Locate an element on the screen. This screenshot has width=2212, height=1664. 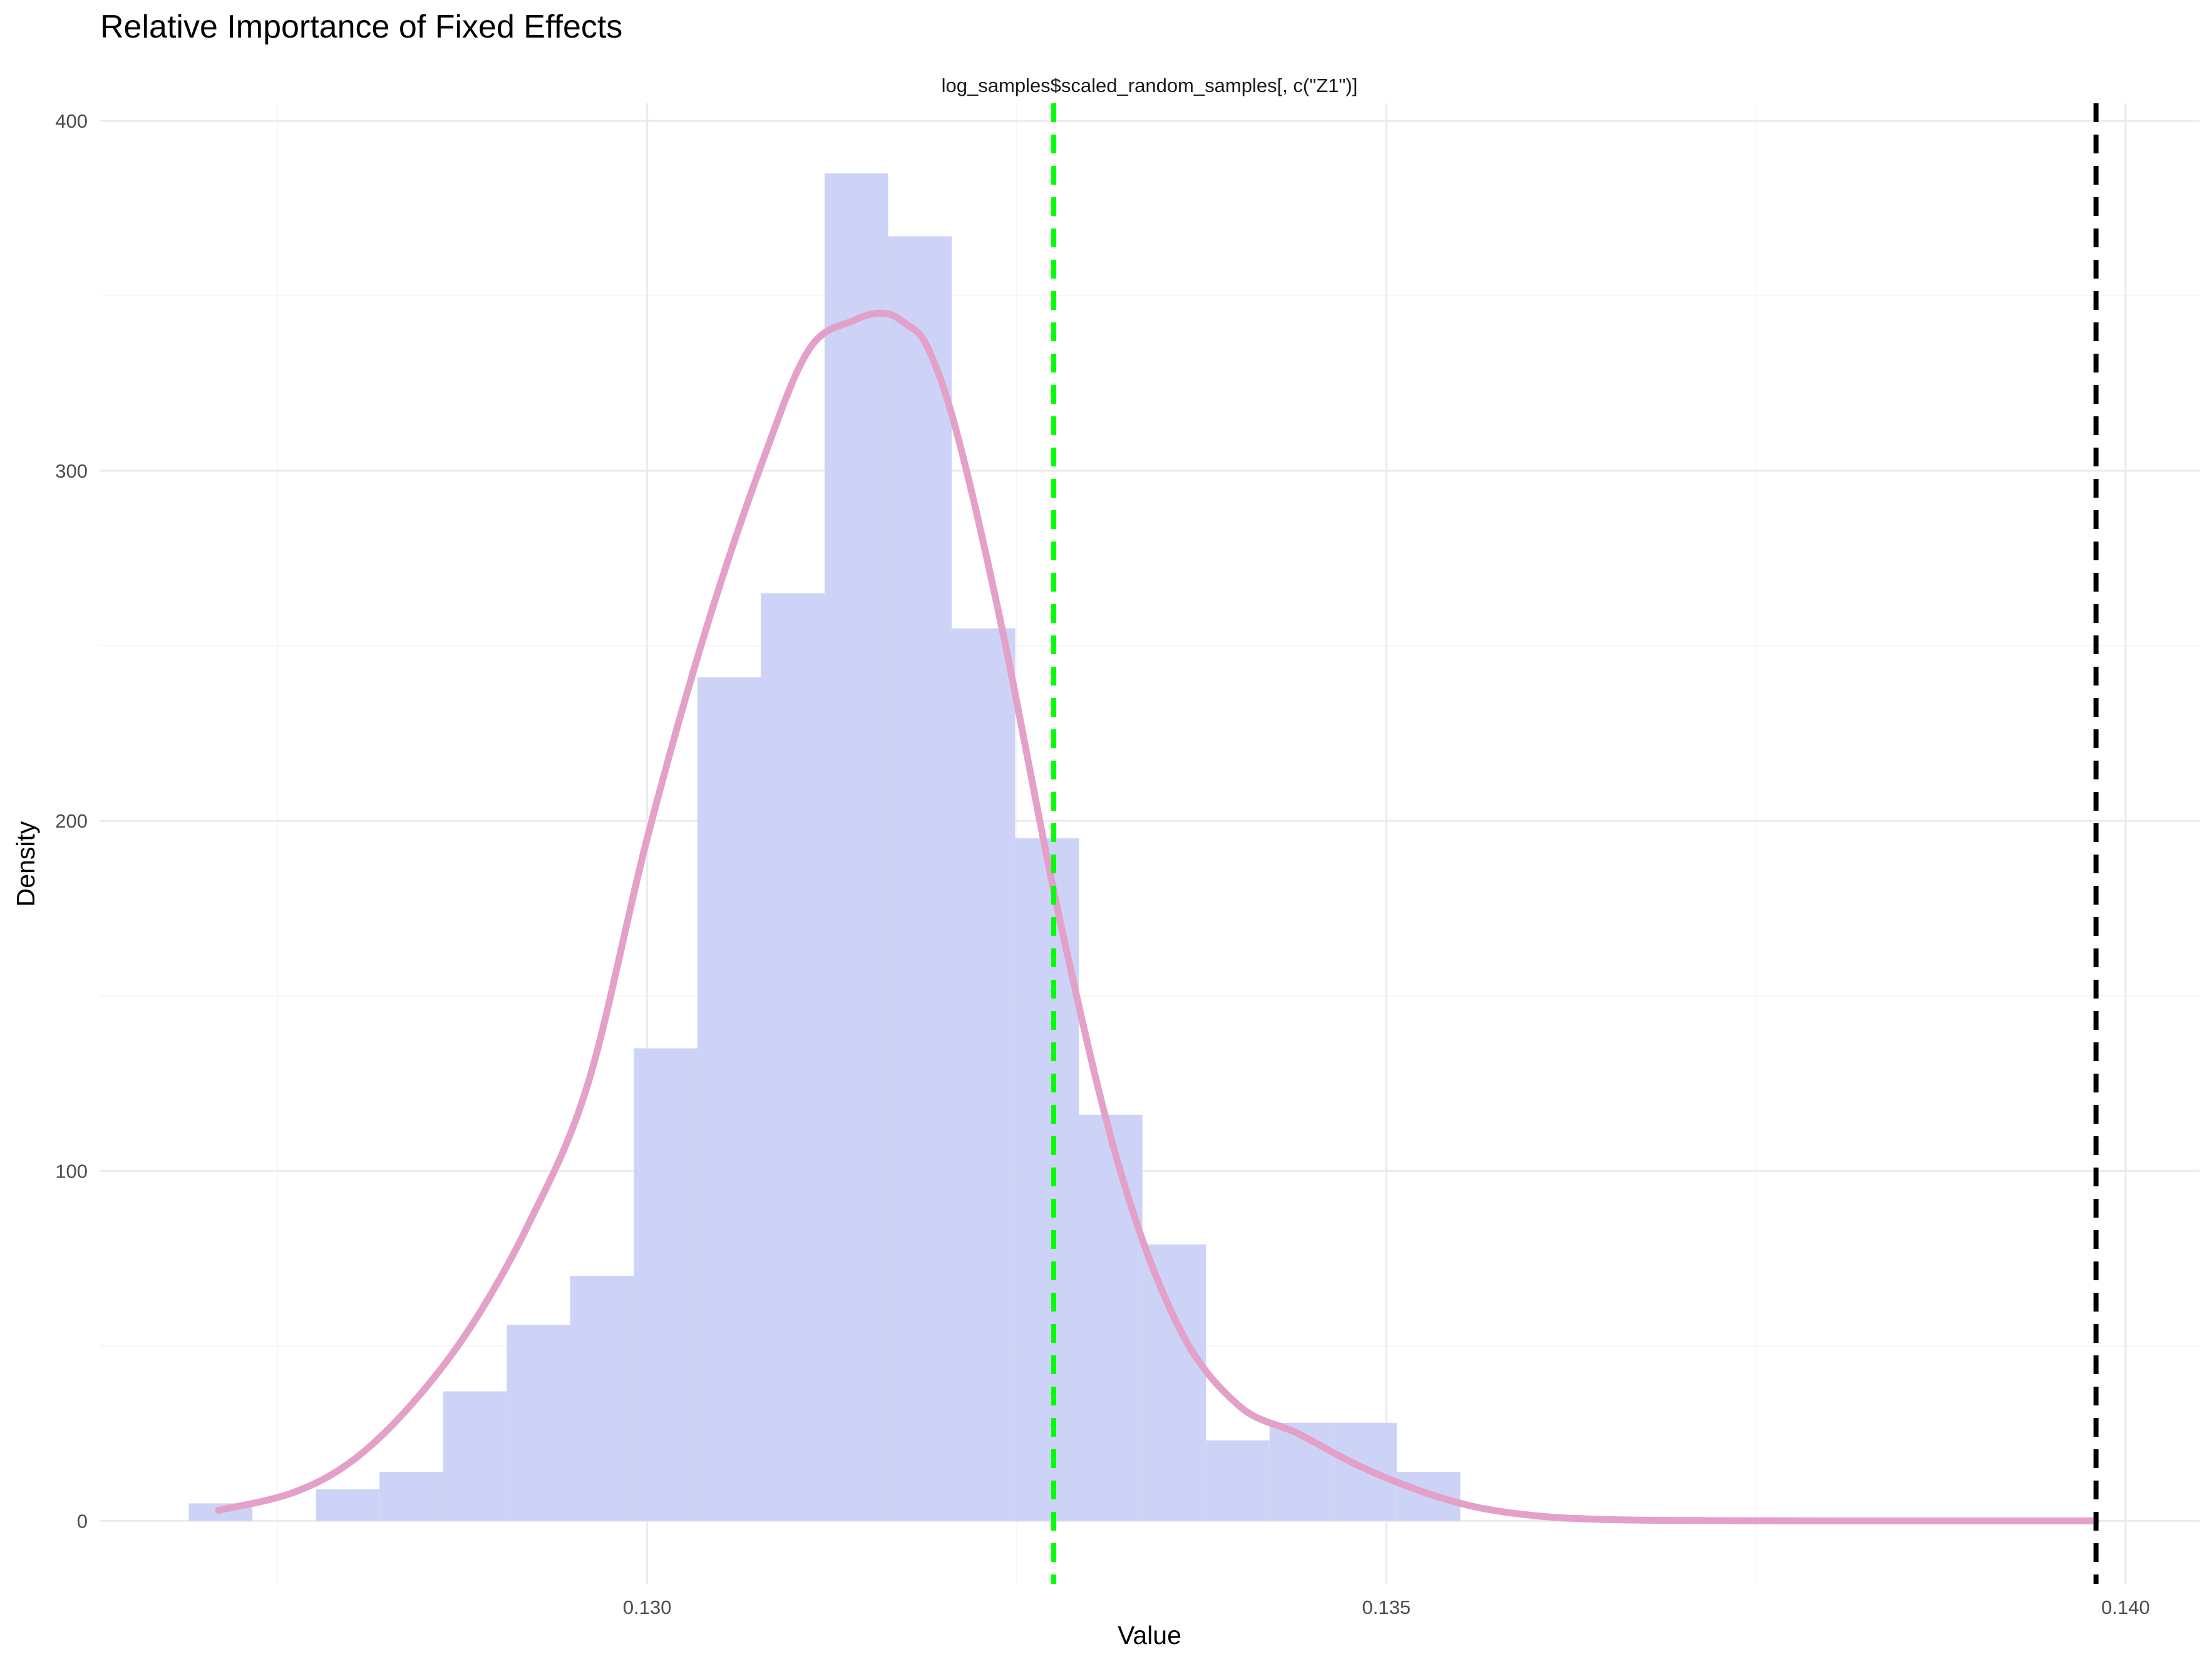
x-tick-label: 0.140 is located at coordinates (2125, 1607).